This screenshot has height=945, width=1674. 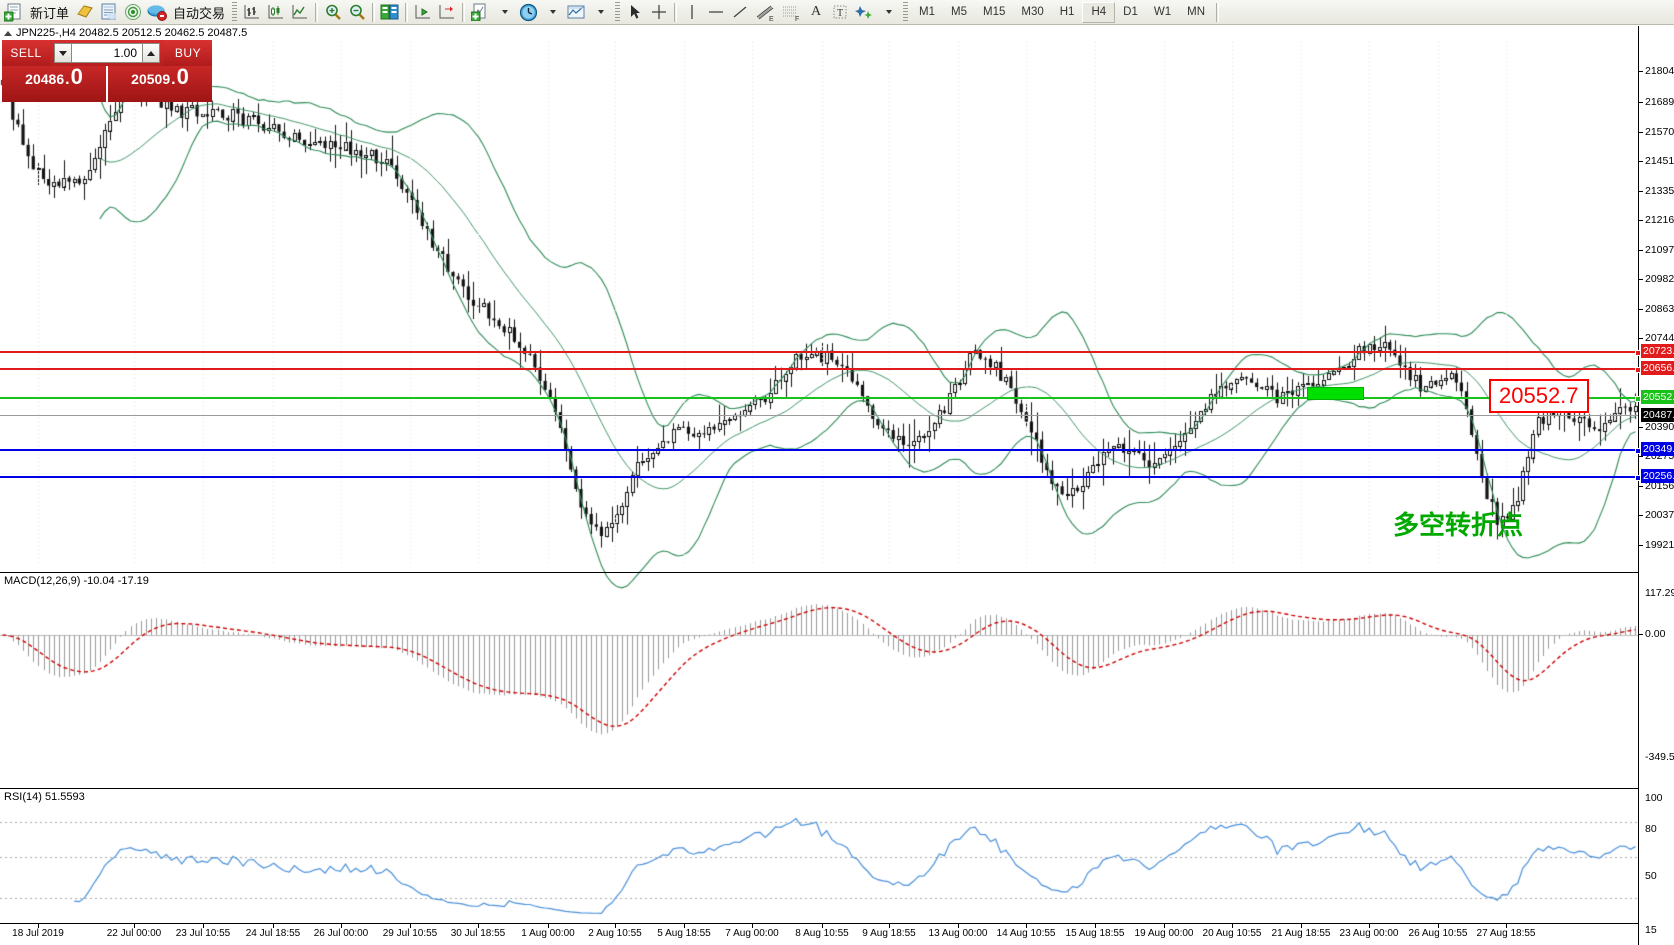 What do you see at coordinates (1659, 427) in the screenshot?
I see `price-tick-label: 20390.5` at bounding box center [1659, 427].